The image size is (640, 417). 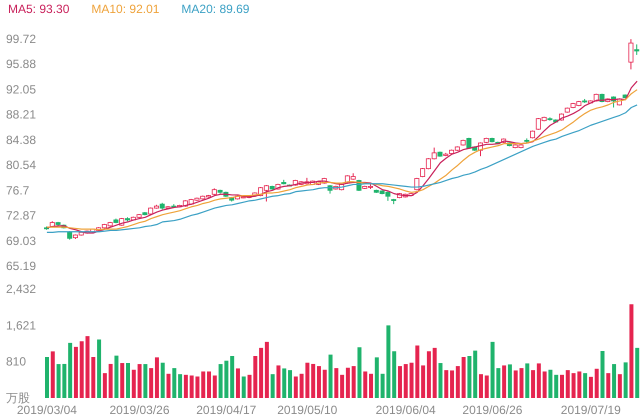 What do you see at coordinates (406, 410) in the screenshot?
I see `x-tick-label: 2019/06/04` at bounding box center [406, 410].